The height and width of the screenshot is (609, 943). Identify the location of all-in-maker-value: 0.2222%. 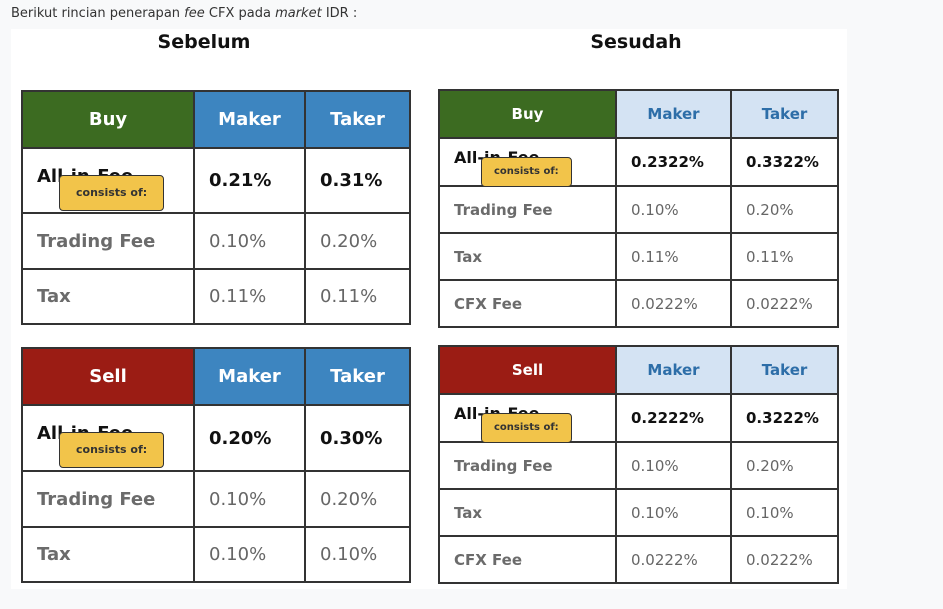
(673, 418).